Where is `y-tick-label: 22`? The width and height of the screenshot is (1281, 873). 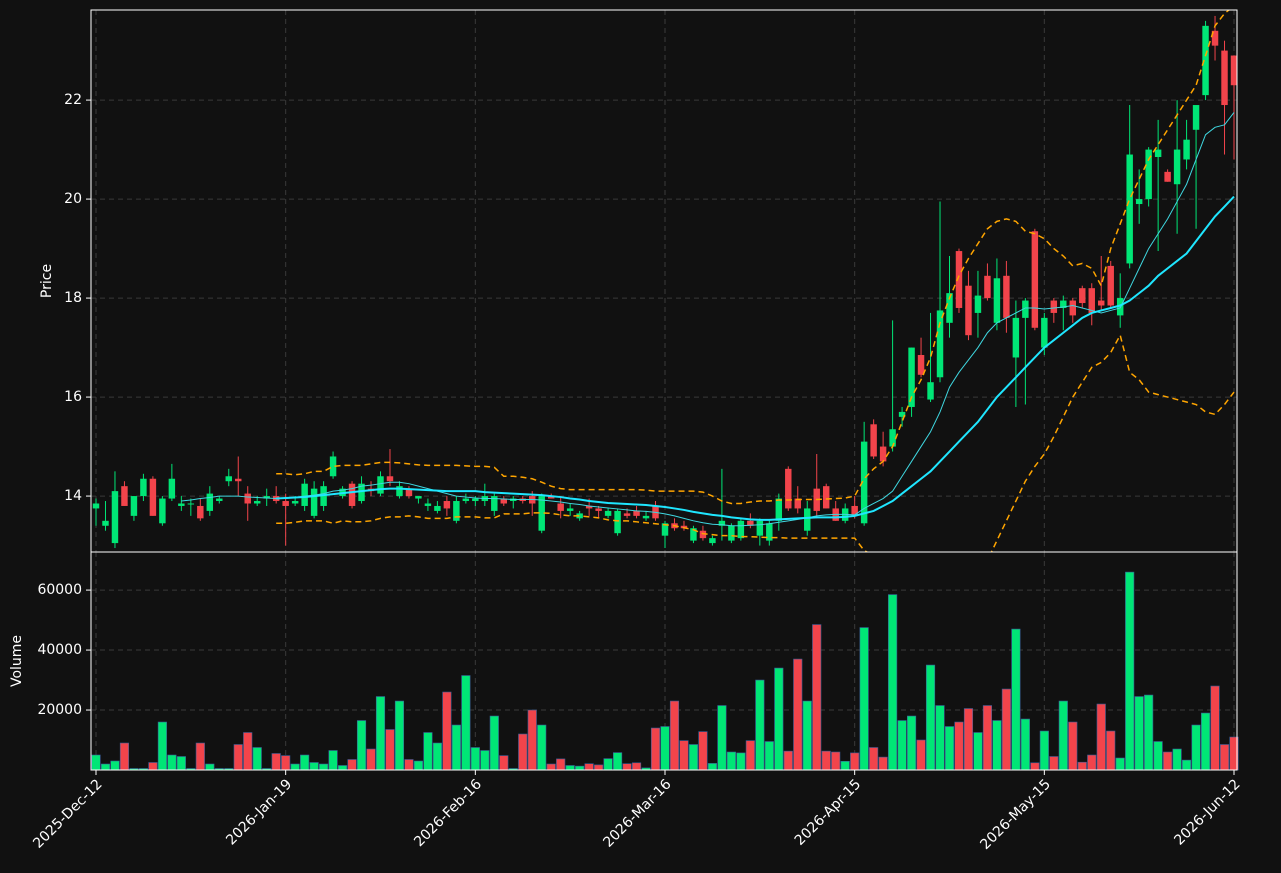
y-tick-label: 22 is located at coordinates (73, 100).